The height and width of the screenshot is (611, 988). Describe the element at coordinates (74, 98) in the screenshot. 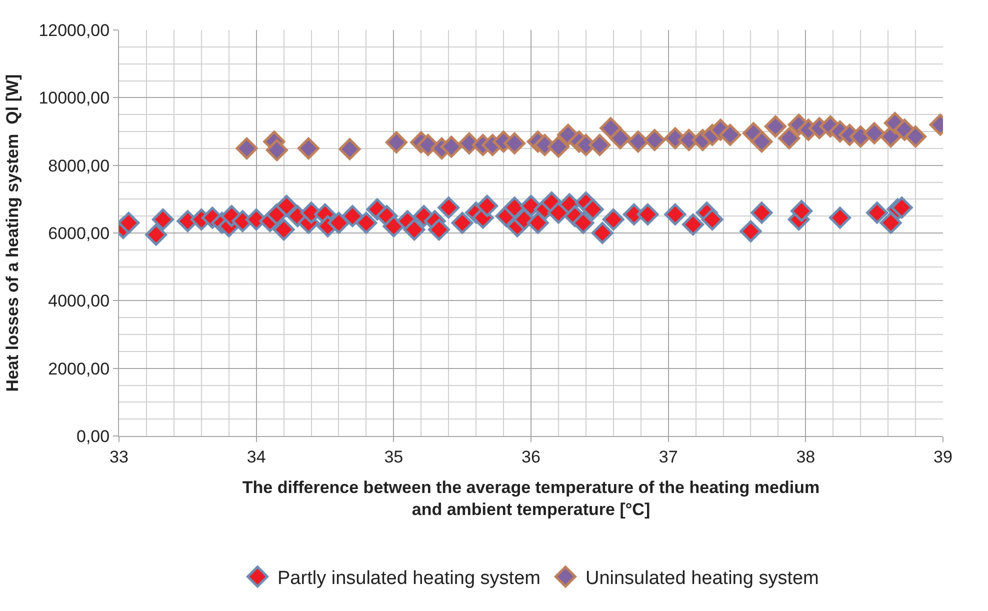

I see `y-tick-label: 10000,00` at that location.